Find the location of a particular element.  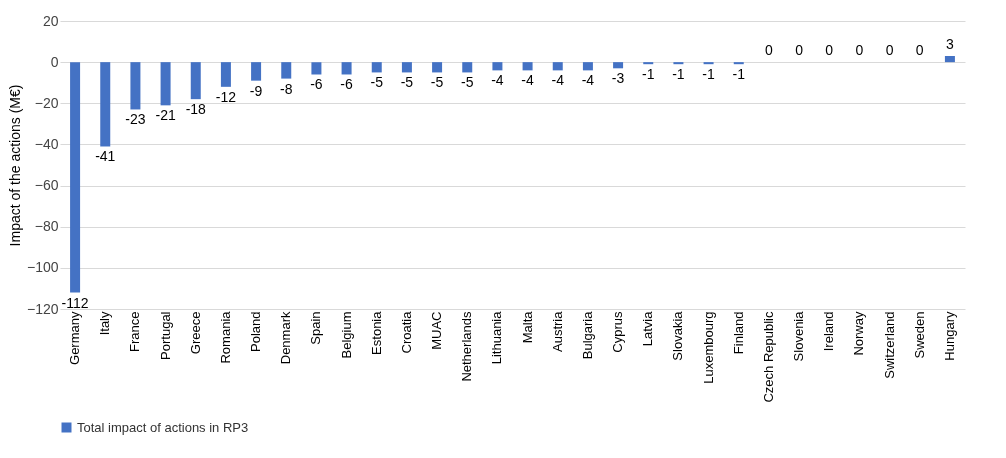

x-tick-label: Hungary is located at coordinates (949, 336).